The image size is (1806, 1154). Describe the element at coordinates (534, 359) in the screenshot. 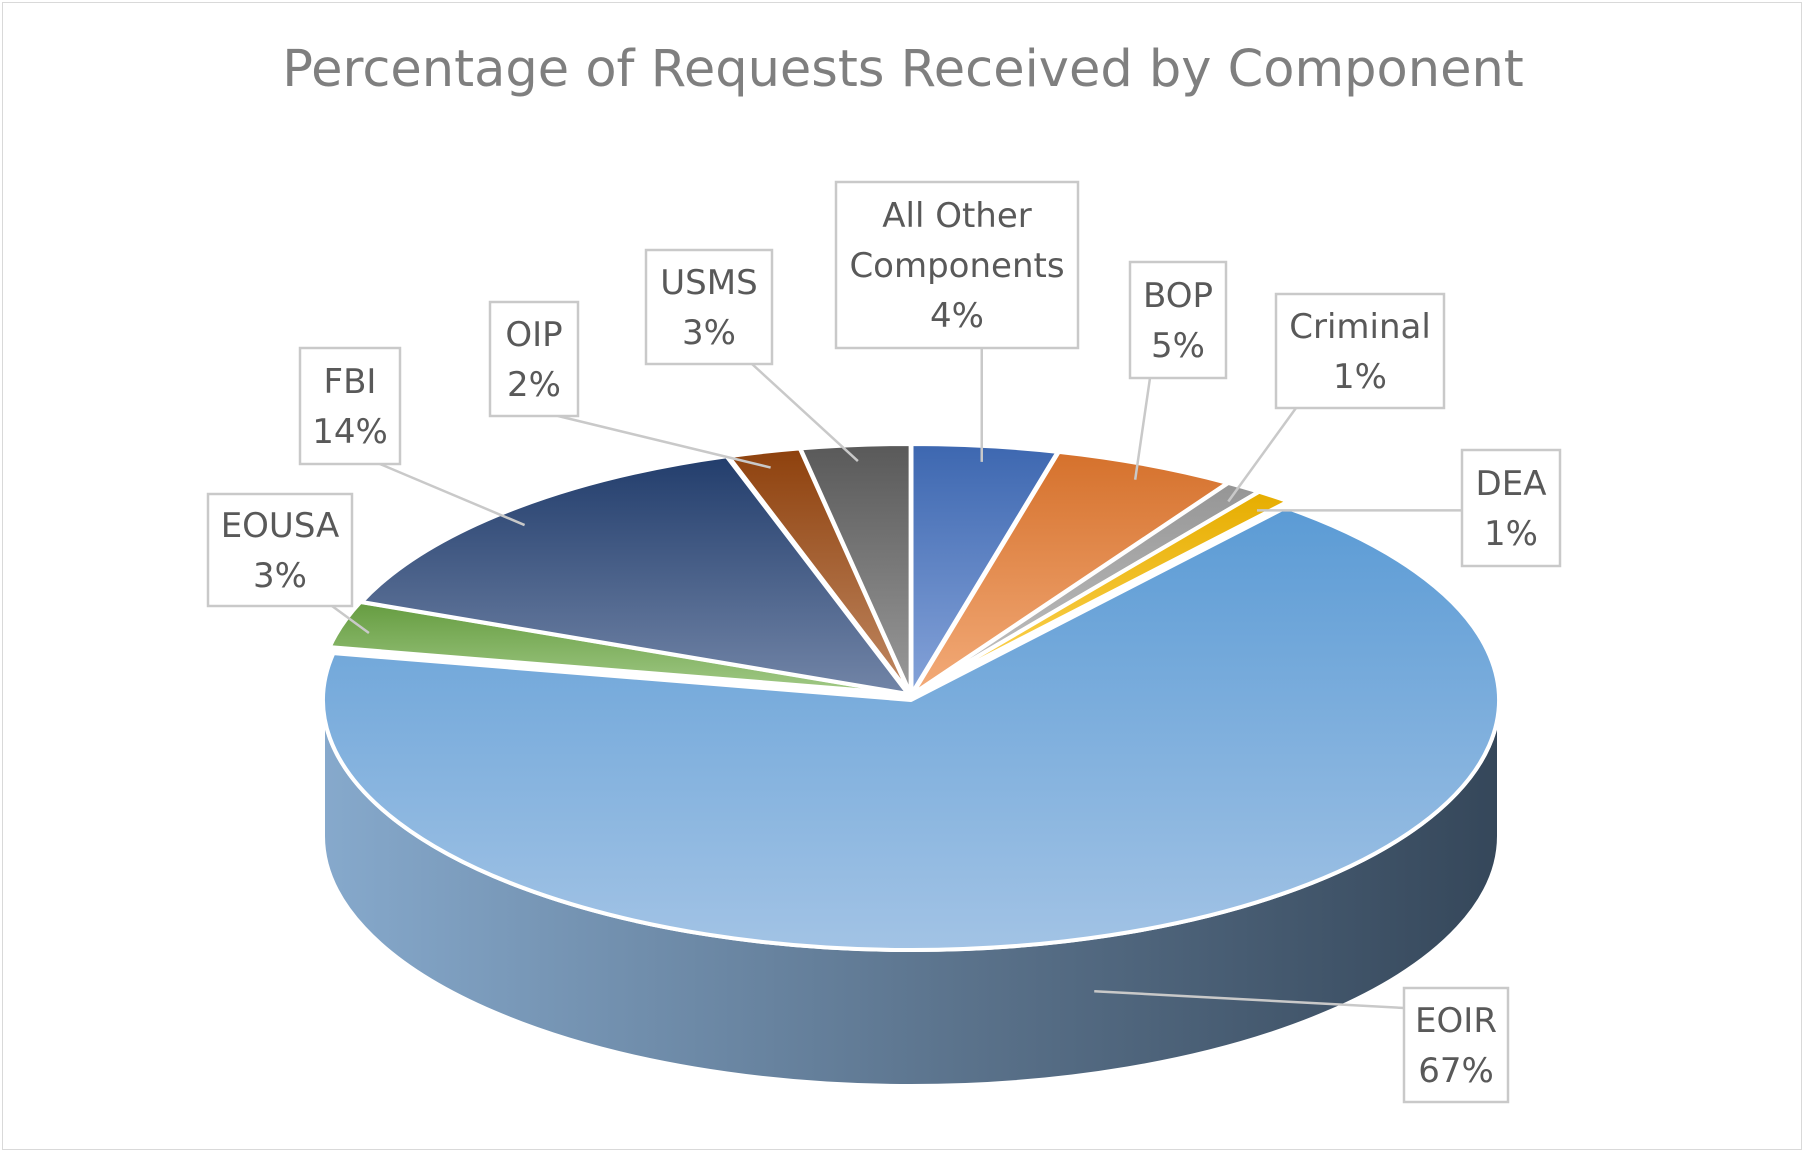

I see `callout-box-oip` at that location.